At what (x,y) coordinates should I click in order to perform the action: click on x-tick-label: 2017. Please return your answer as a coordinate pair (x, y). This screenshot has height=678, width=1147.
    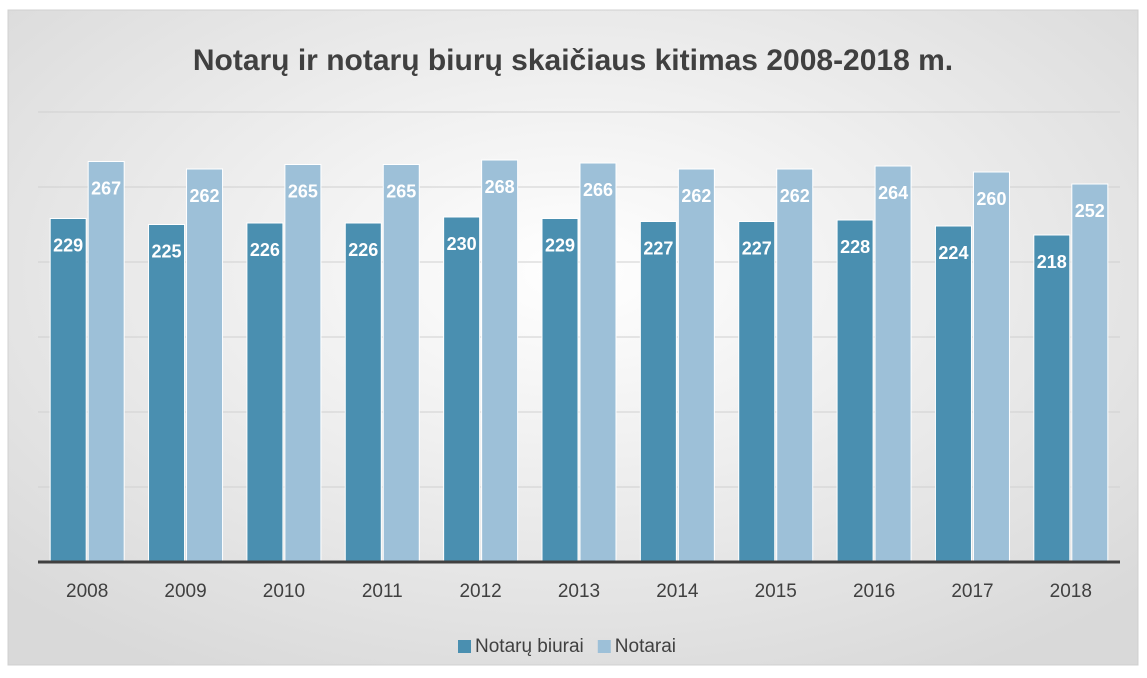
    Looking at the image, I should click on (972, 591).